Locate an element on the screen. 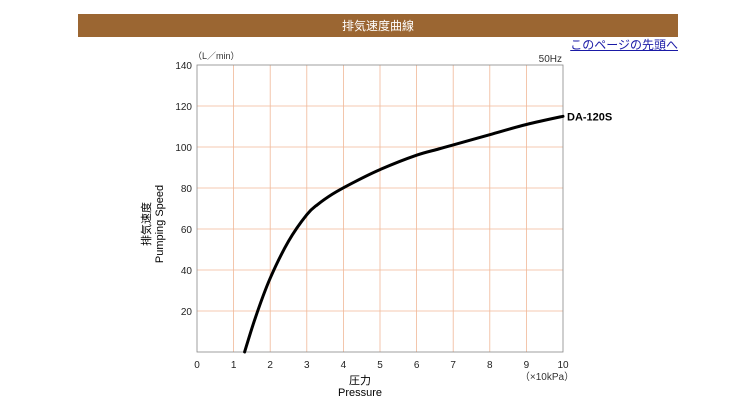  y-unit-label: （L／min） is located at coordinates (216, 56).